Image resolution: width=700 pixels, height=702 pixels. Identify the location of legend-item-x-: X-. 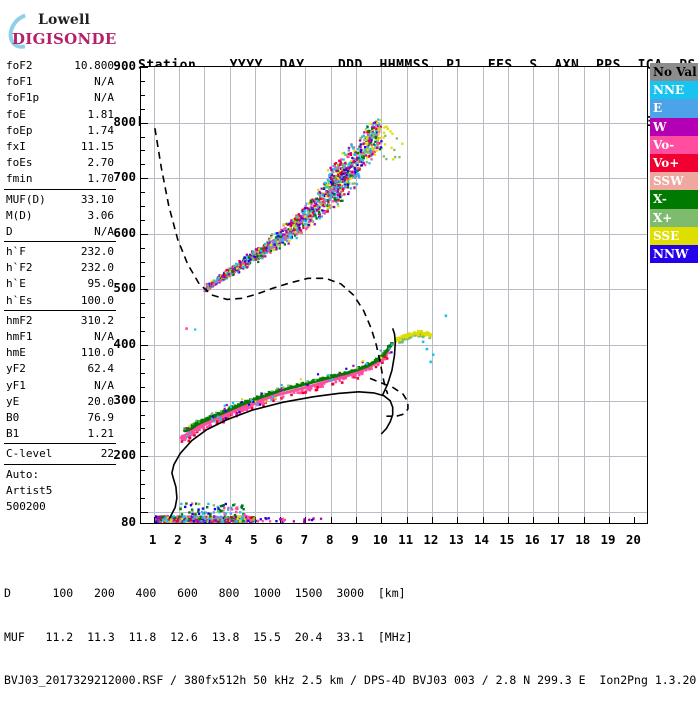
(674, 199).